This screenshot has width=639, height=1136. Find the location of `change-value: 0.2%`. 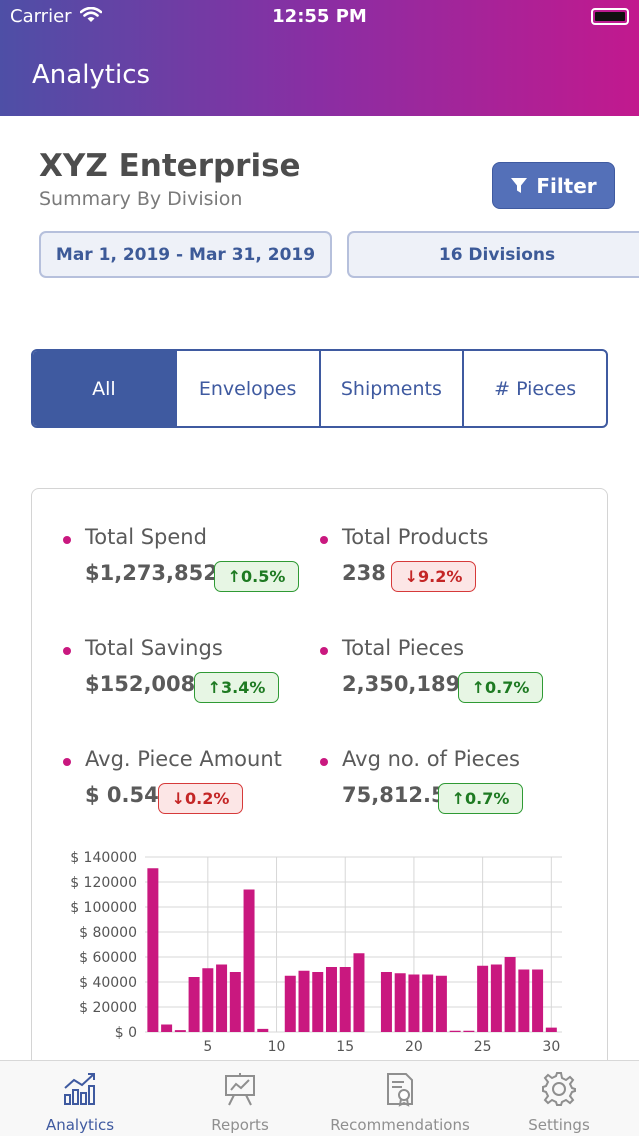

change-value: 0.2% is located at coordinates (207, 798).